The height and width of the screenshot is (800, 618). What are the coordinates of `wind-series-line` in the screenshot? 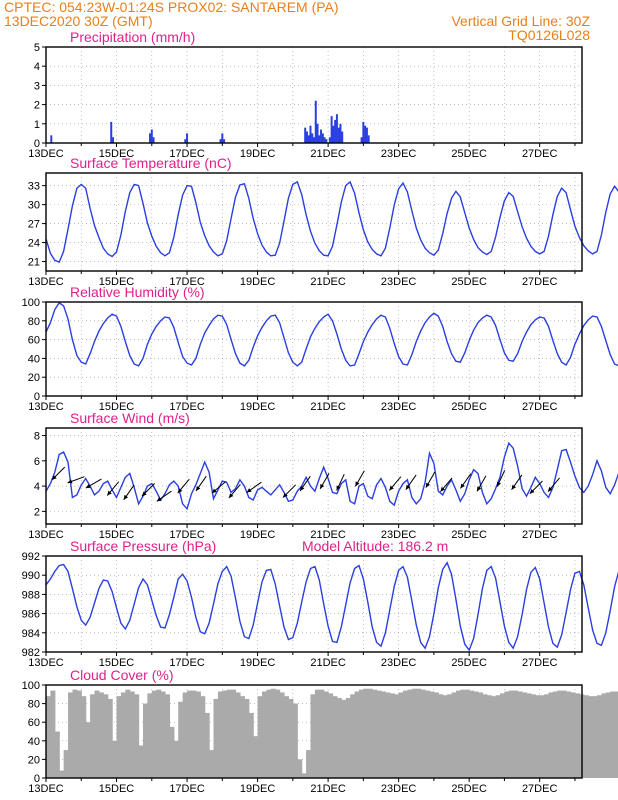 It's located at (331, 476).